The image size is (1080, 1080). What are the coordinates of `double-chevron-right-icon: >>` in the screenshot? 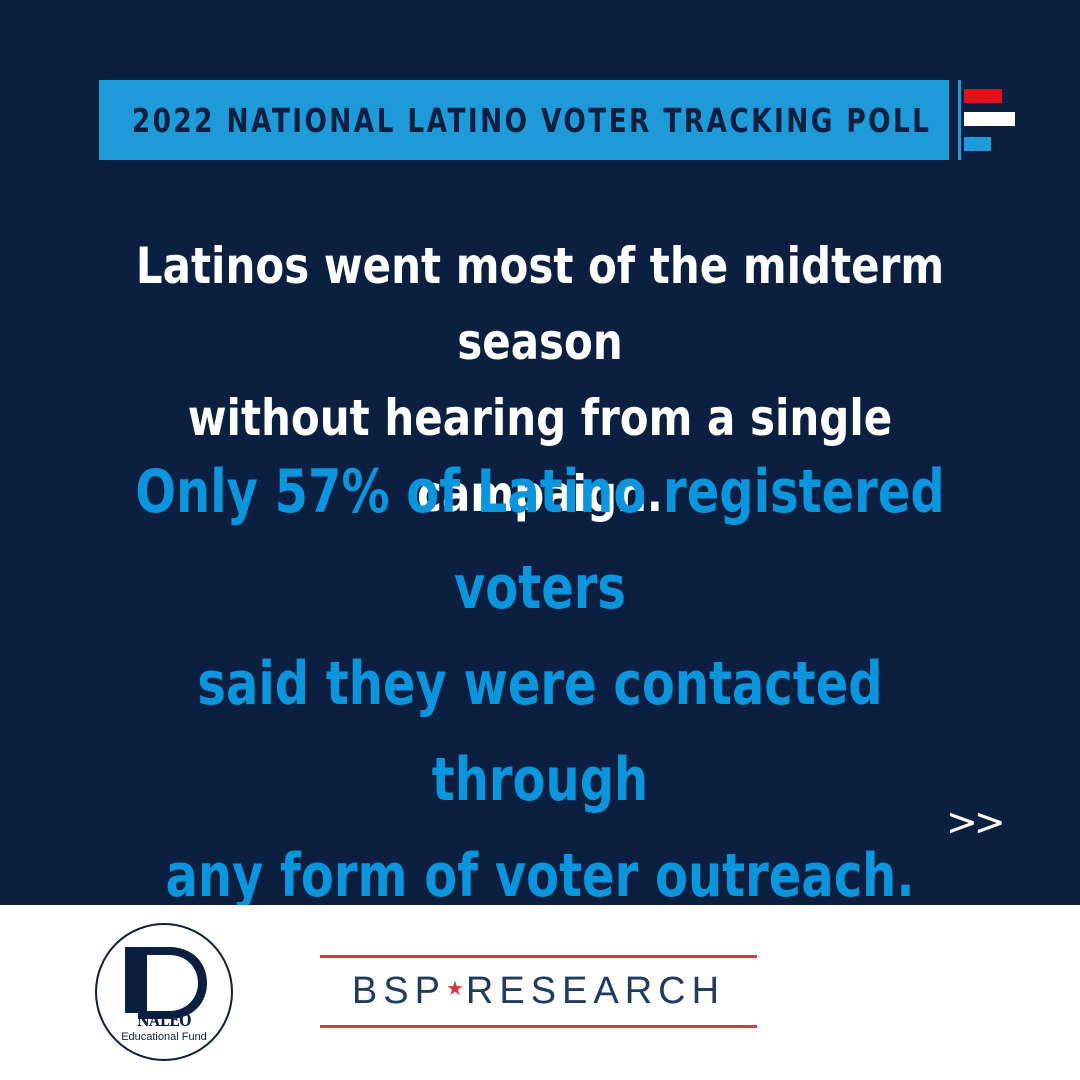 It's located at (976, 822).